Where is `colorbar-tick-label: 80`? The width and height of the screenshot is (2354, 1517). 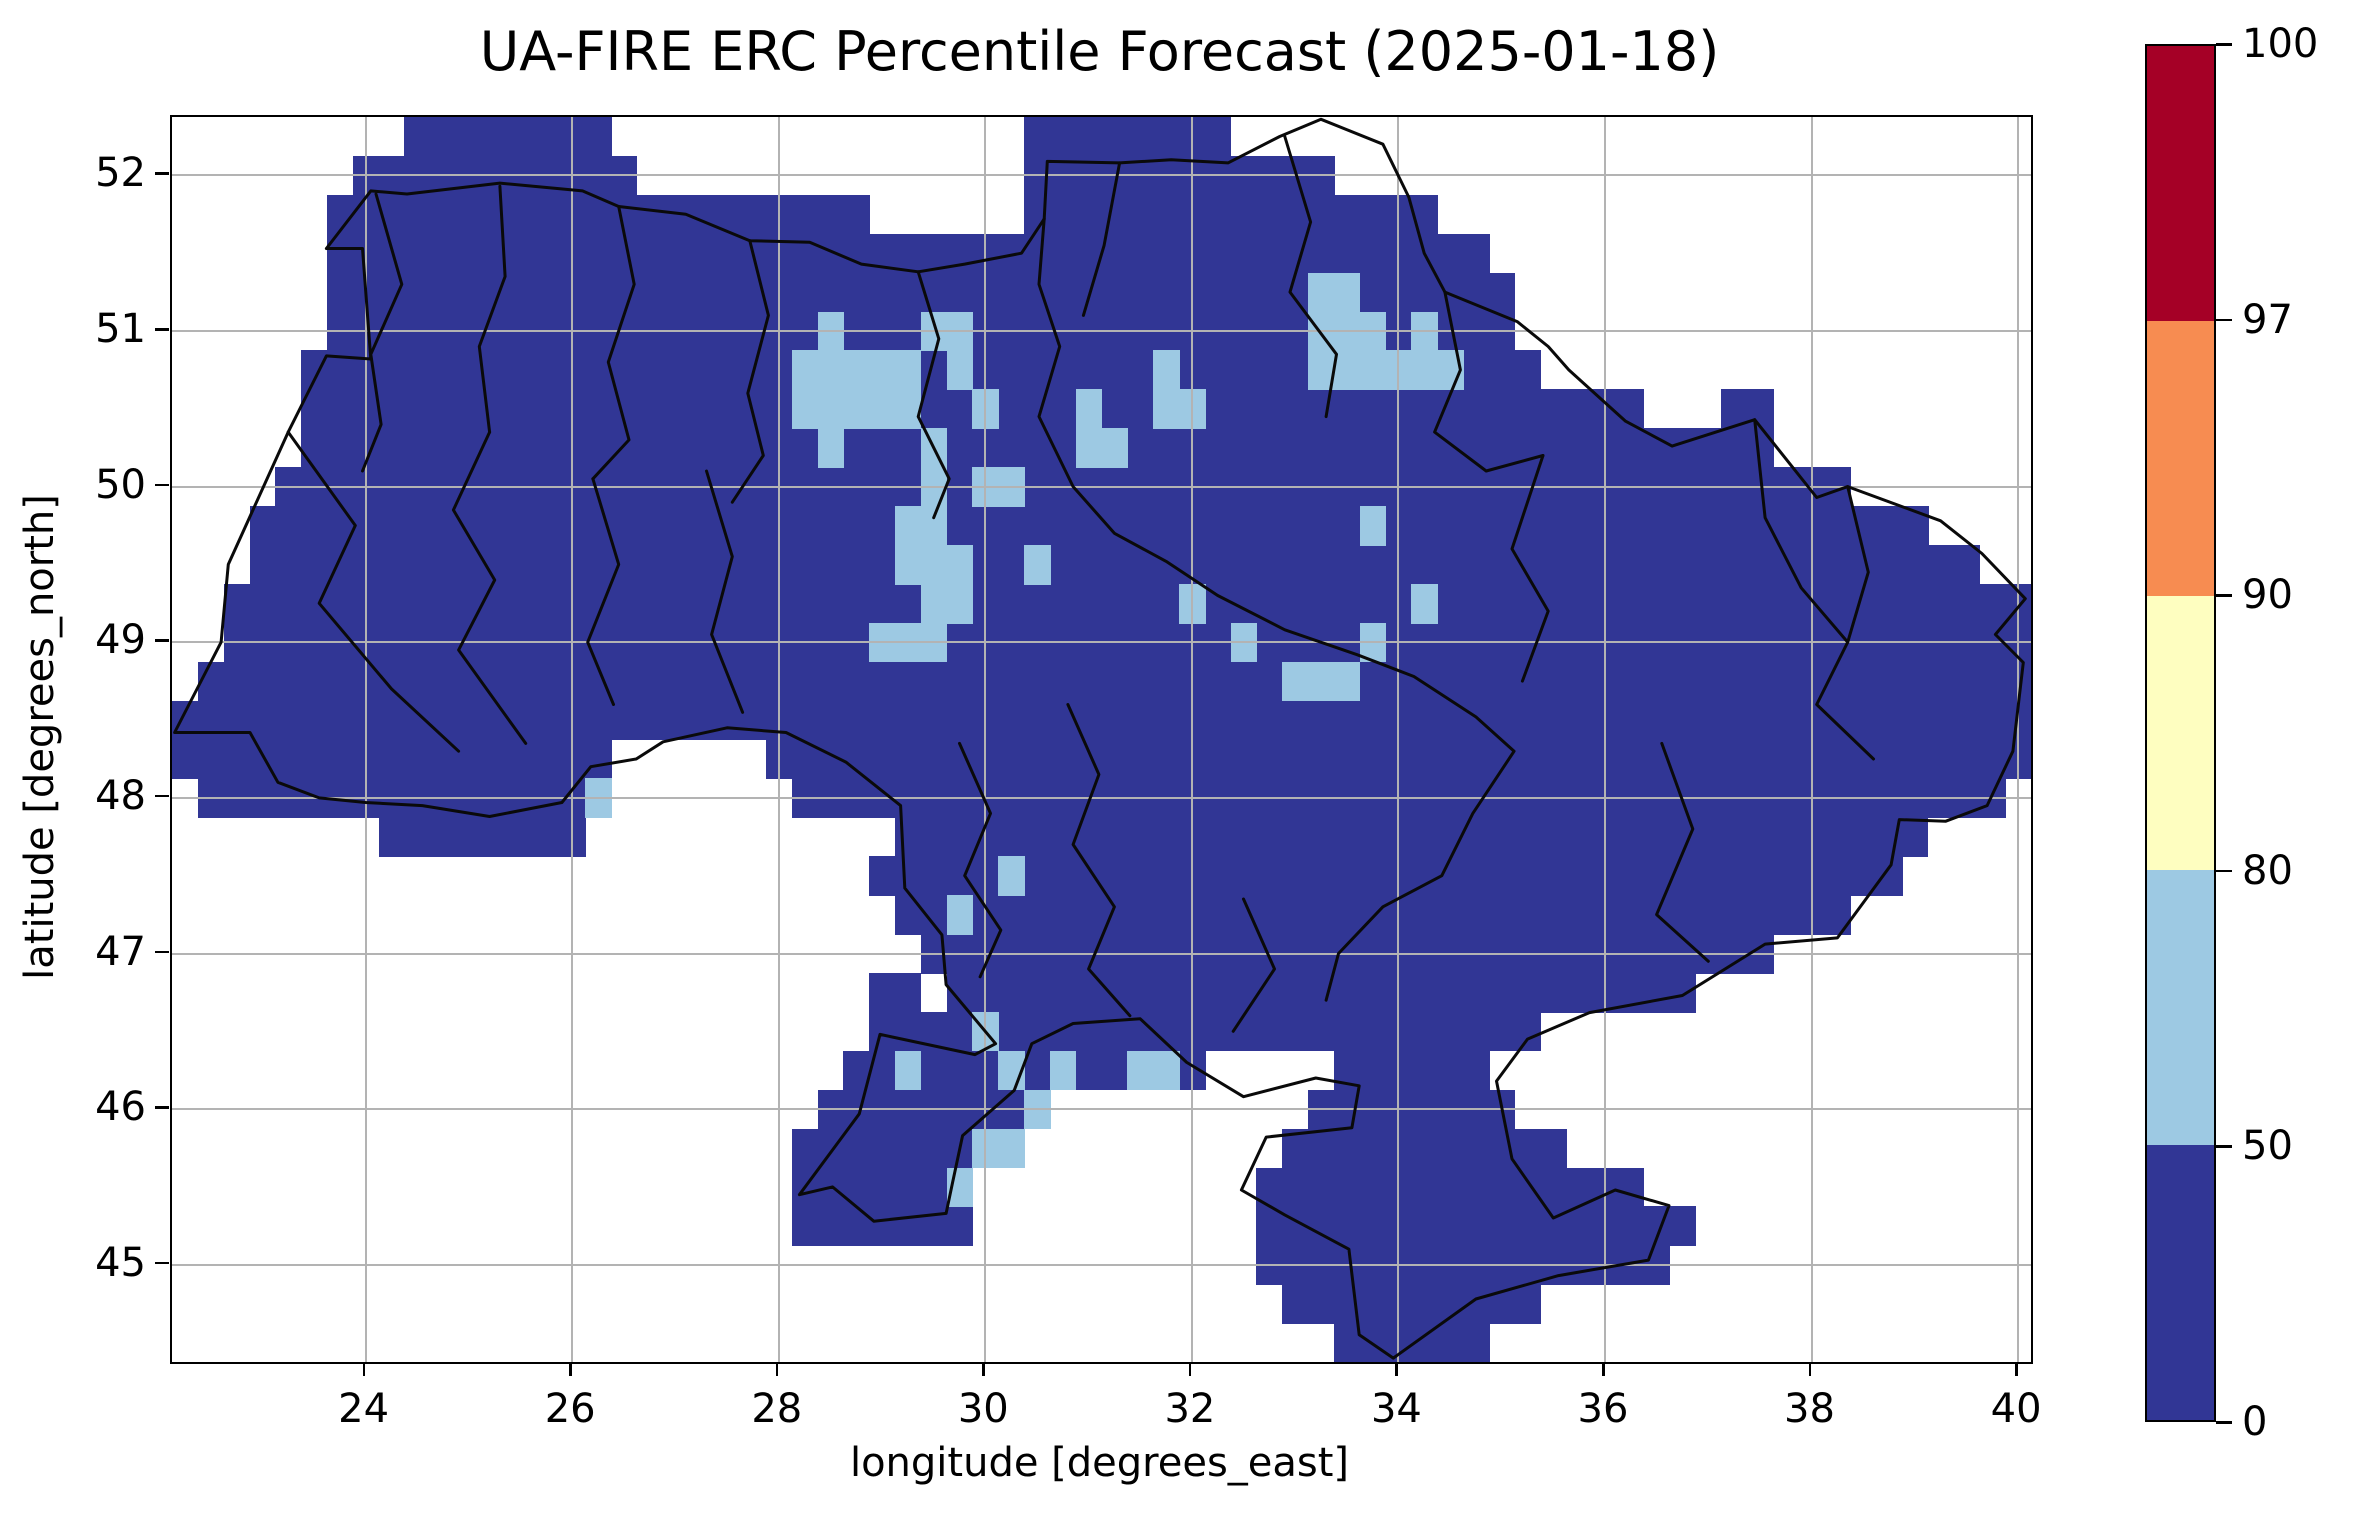 colorbar-tick-label: 80 is located at coordinates (2267, 870).